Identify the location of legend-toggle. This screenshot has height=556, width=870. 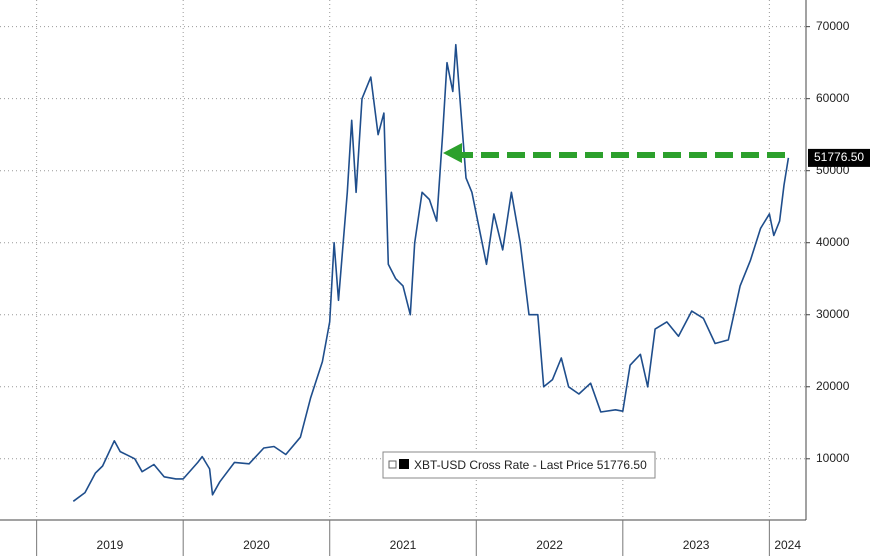
(392, 464).